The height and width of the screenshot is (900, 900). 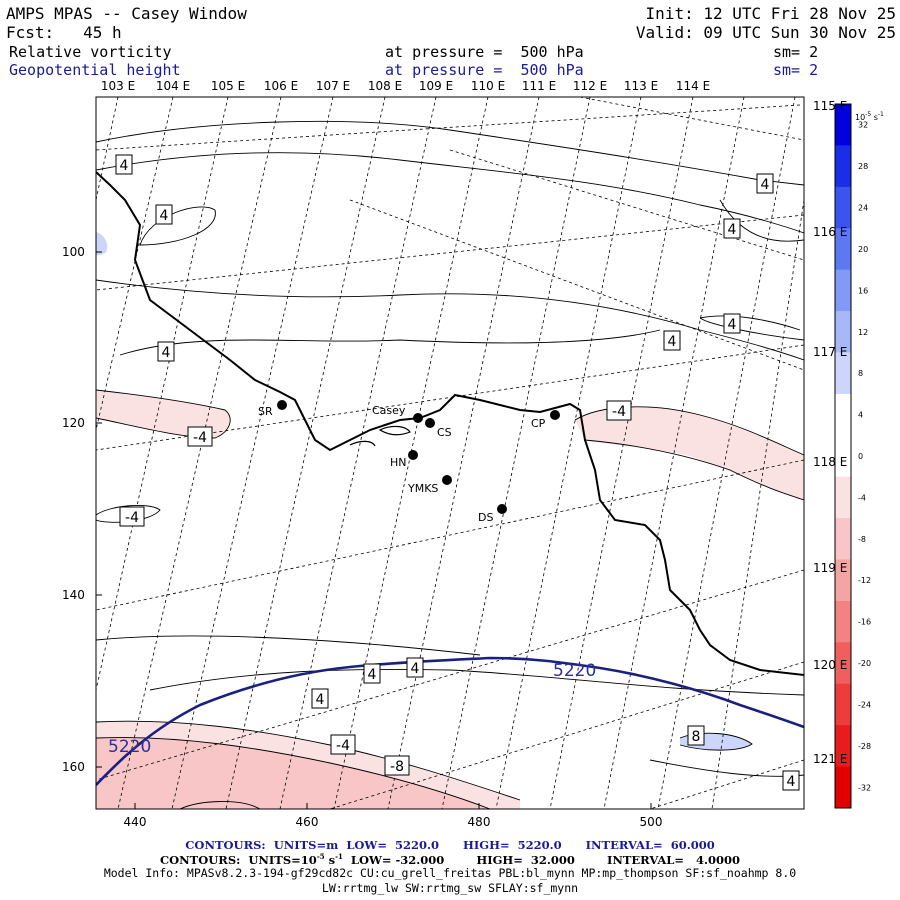 What do you see at coordinates (73, 767) in the screenshot?
I see `y-tick-label: 160` at bounding box center [73, 767].